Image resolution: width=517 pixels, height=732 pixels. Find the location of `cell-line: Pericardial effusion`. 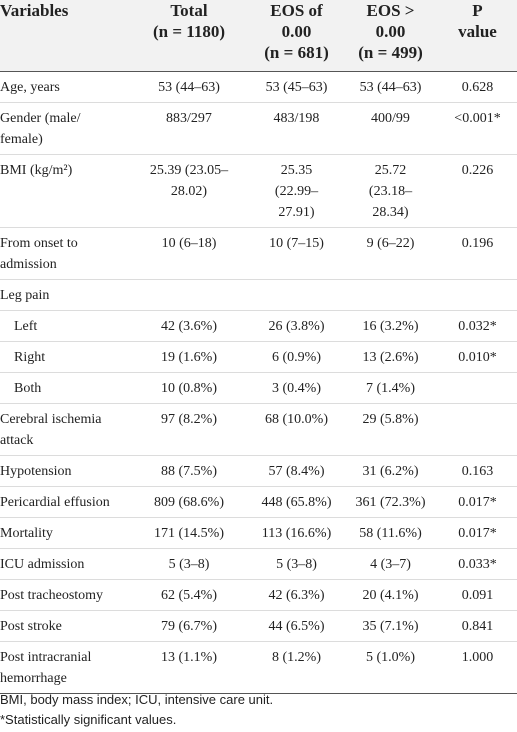

cell-line: Pericardial effusion is located at coordinates (55, 502).